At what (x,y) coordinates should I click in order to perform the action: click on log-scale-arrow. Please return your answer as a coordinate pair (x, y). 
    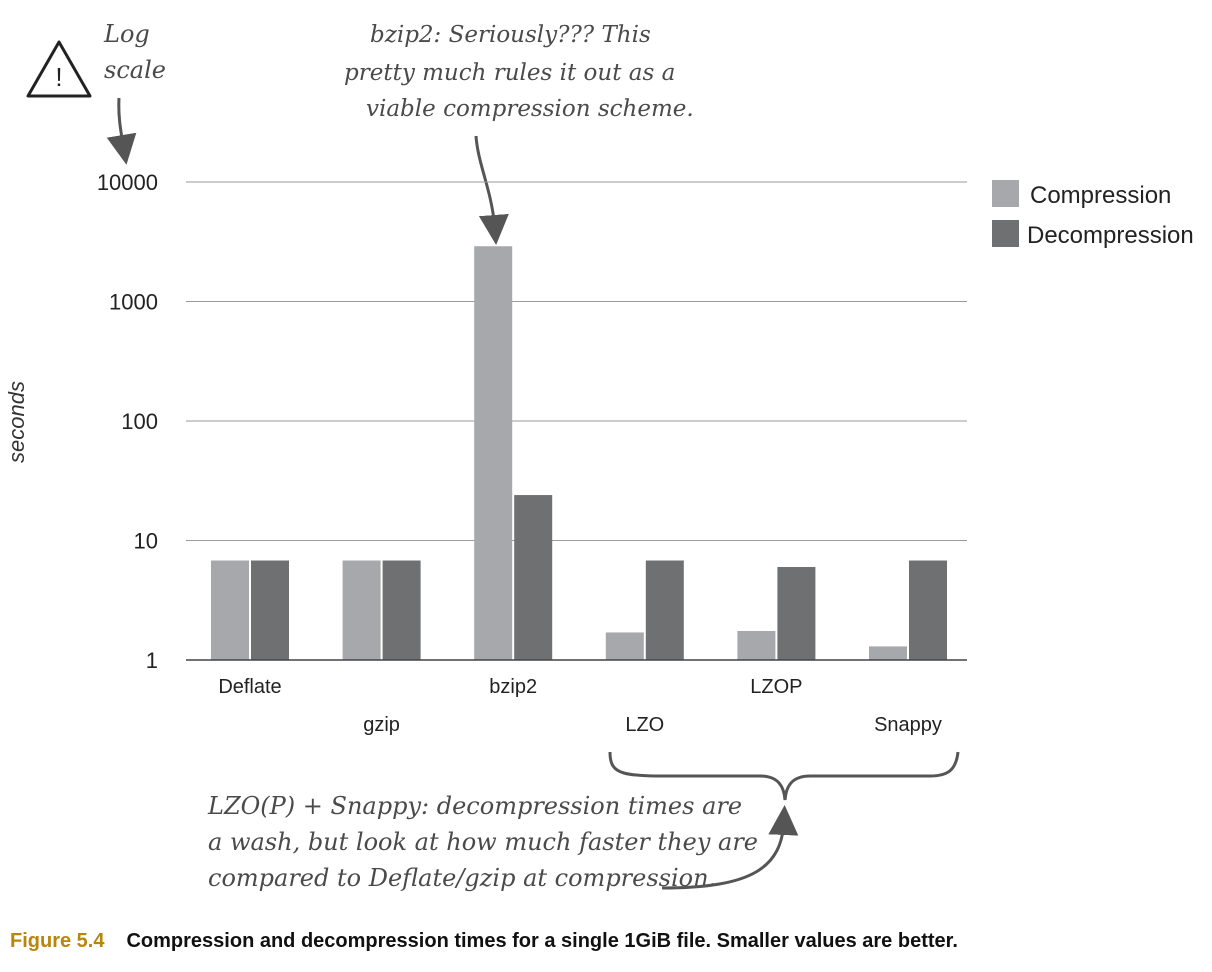
    Looking at the image, I should click on (121, 131).